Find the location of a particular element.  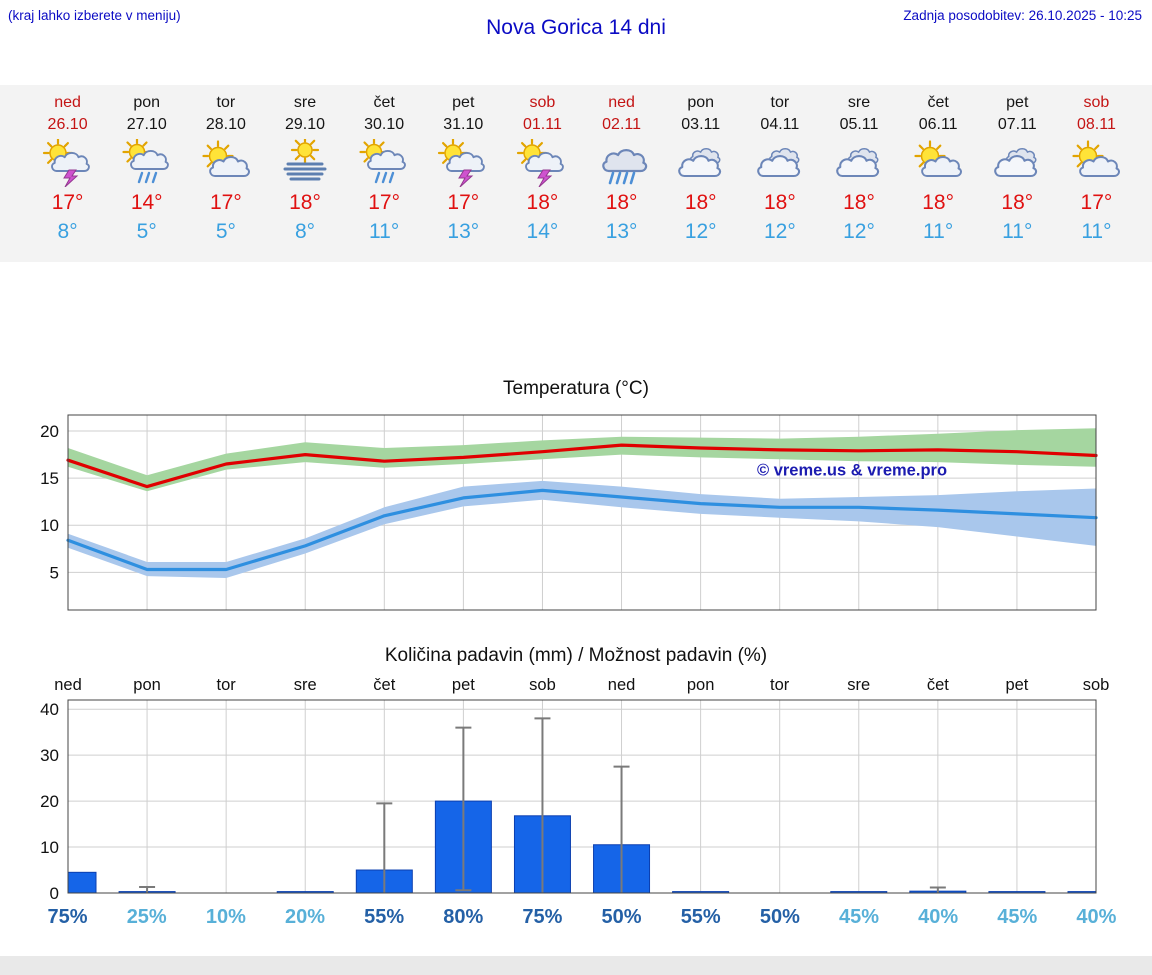

day-label: pet is located at coordinates (1016, 685).